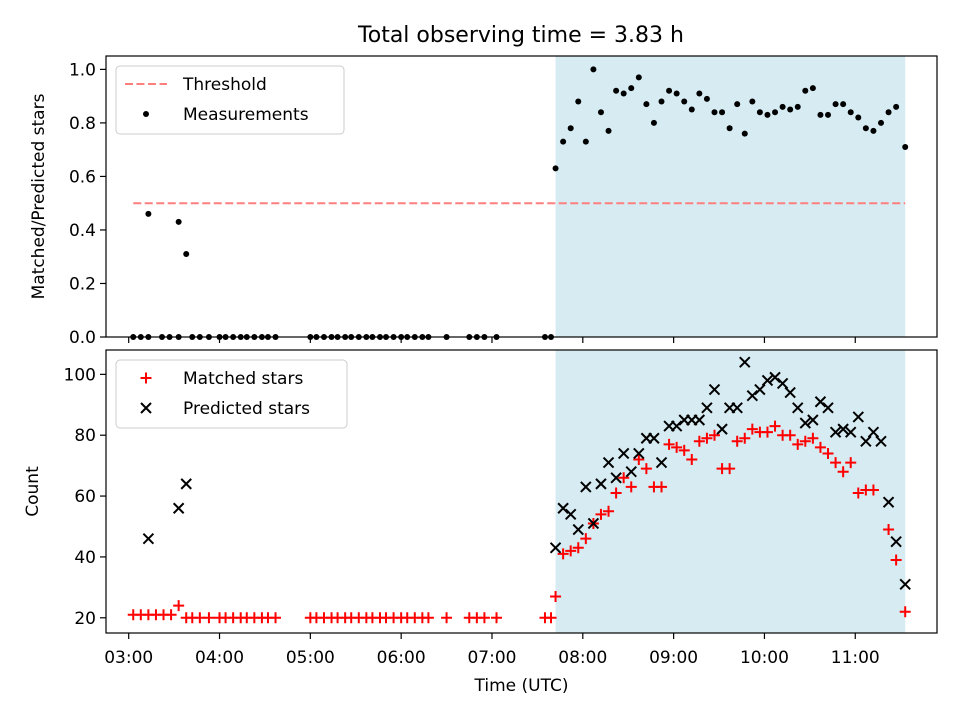 The image size is (960, 720). What do you see at coordinates (82, 284) in the screenshot?
I see `y-tick-label: 0.2` at bounding box center [82, 284].